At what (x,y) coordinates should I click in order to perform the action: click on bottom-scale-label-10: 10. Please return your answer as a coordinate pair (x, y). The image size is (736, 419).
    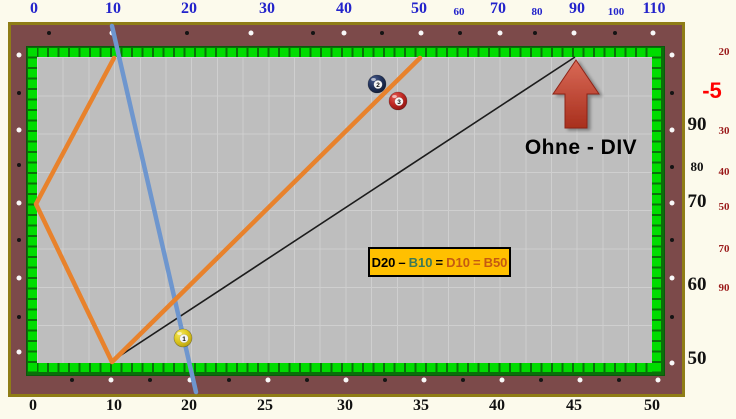
    Looking at the image, I should click on (114, 405).